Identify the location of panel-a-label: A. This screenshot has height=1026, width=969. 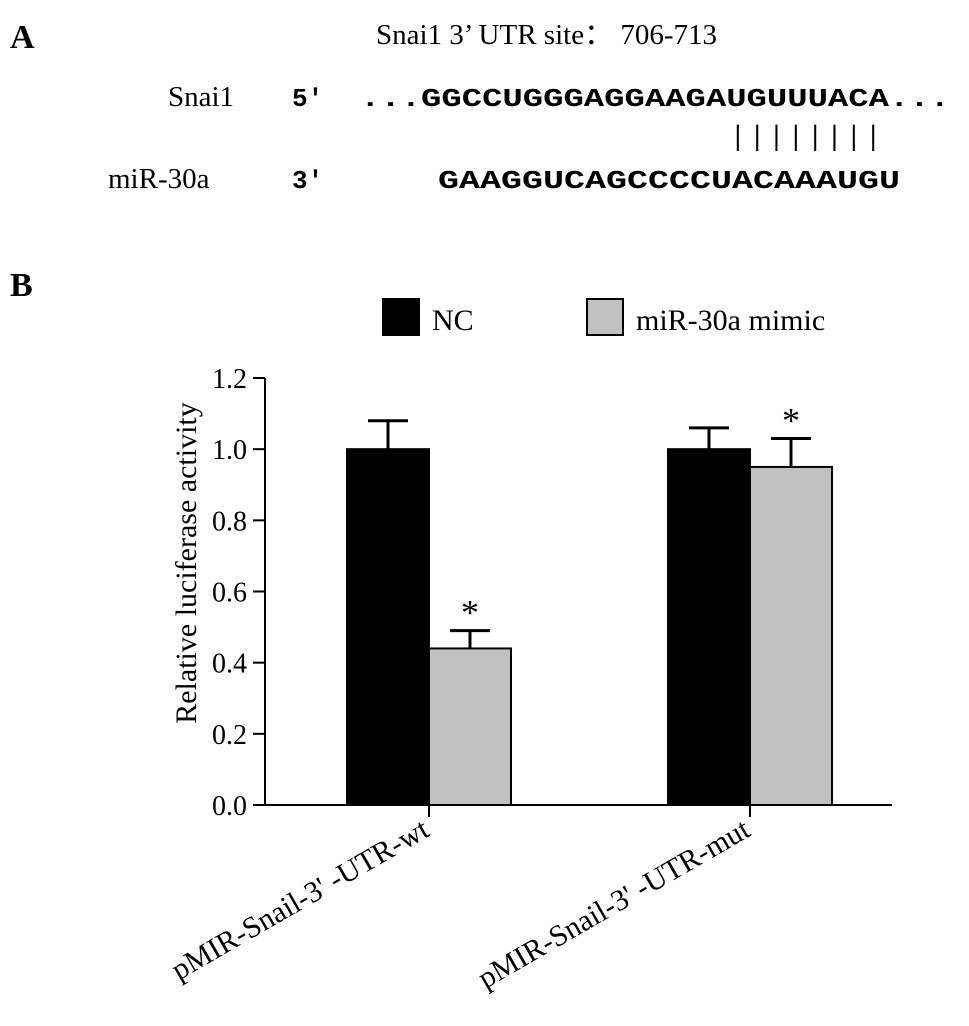
(22, 37).